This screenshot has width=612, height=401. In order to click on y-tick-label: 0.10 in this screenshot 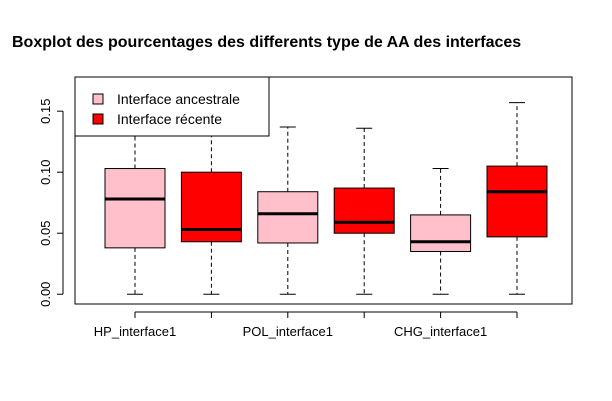, I will do `click(45, 172)`.